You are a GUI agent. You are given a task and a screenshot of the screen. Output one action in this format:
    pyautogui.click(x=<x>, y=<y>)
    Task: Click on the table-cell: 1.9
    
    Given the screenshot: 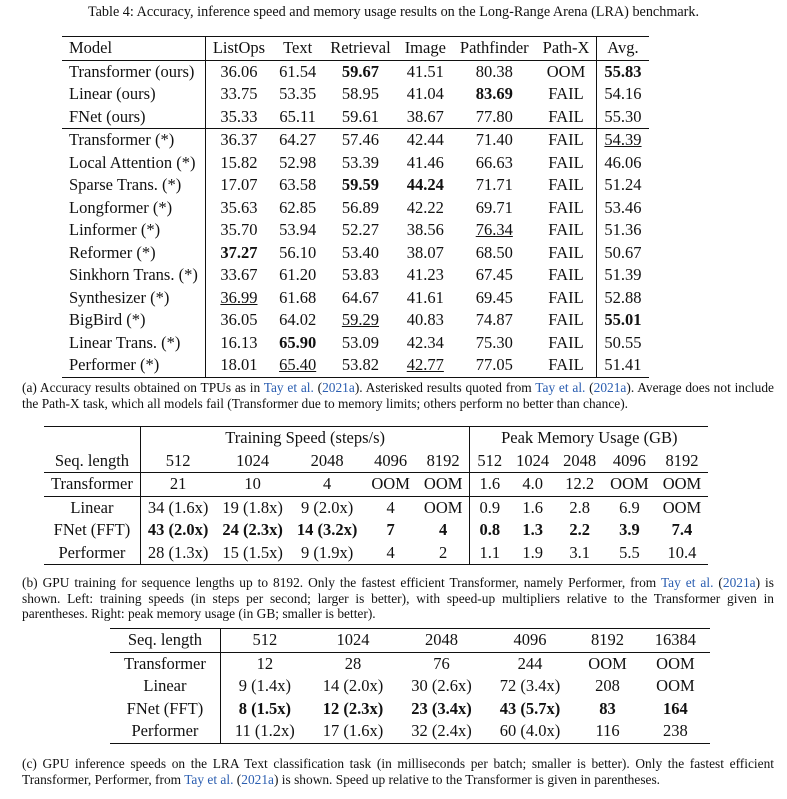 What is the action you would take?
    pyautogui.click(x=533, y=553)
    